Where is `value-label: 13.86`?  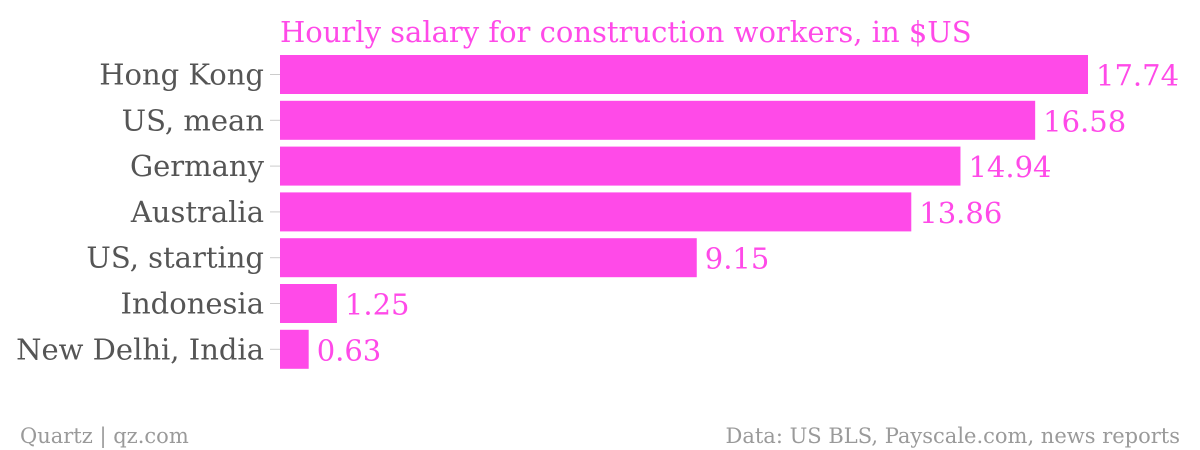 value-label: 13.86 is located at coordinates (960, 213).